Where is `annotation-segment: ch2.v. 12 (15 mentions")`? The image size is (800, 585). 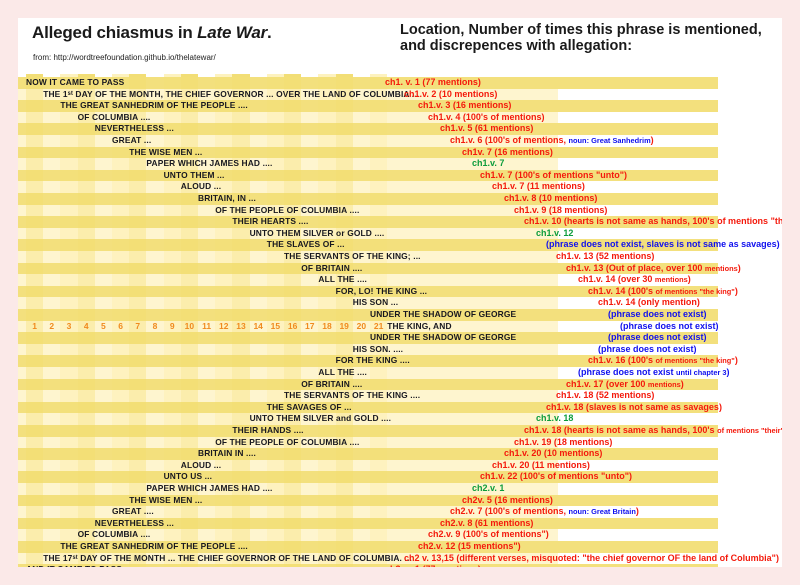 annotation-segment: ch2.v. 12 (15 mentions") is located at coordinates (469, 546).